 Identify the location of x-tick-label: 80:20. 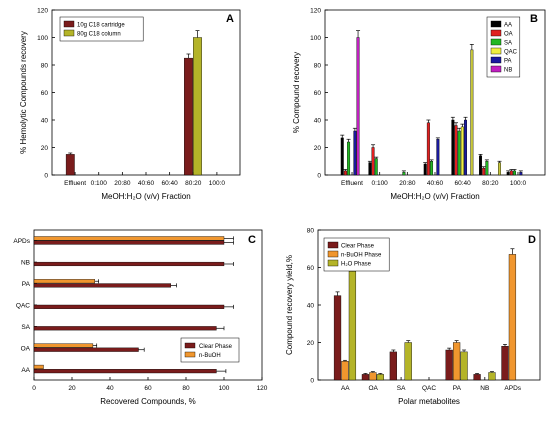
(193, 183).